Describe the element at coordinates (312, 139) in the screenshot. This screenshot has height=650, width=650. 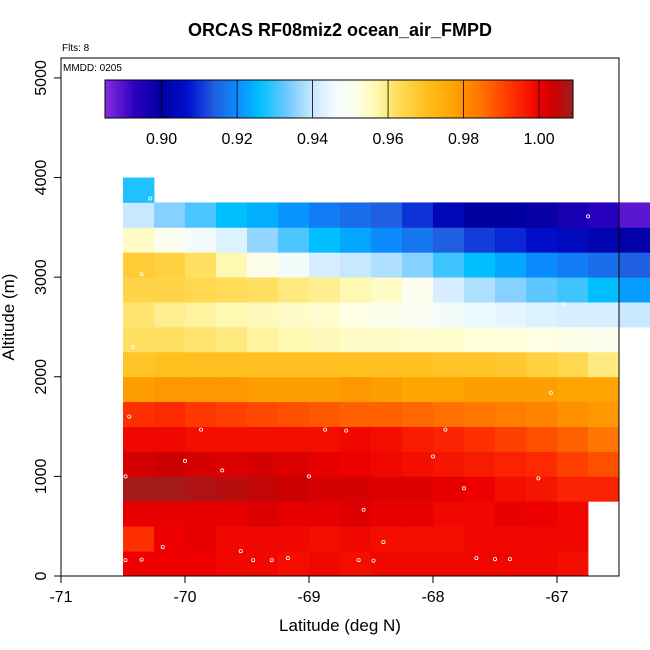
I see `colorbar-tick-label: 0.94` at that location.